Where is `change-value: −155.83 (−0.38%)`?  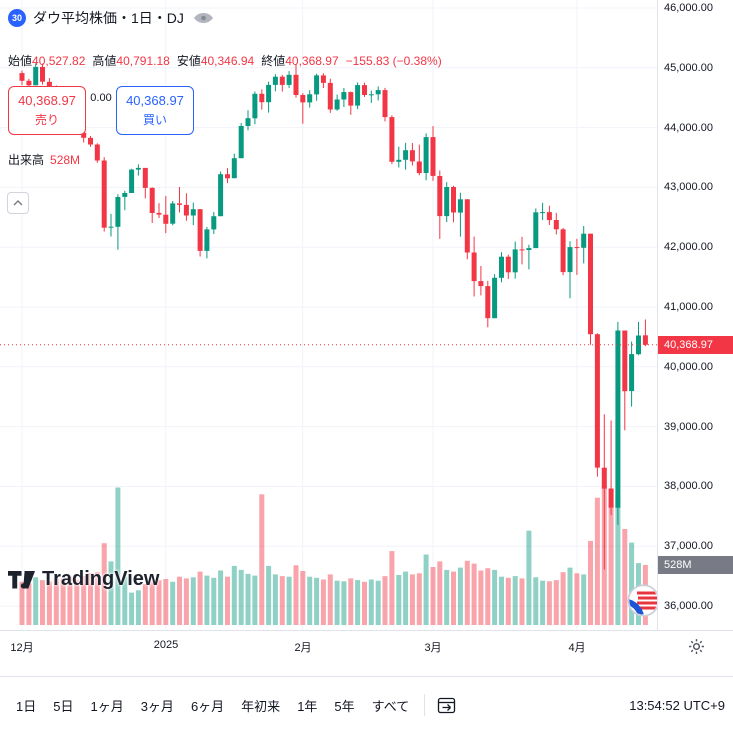
change-value: −155.83 (−0.38%) is located at coordinates (393, 61).